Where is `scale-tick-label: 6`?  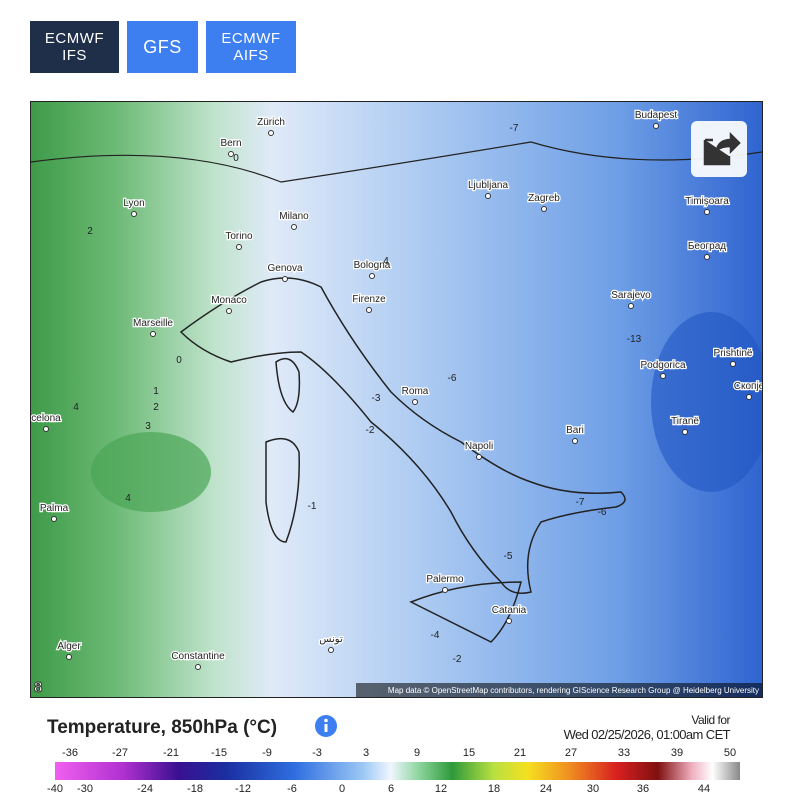 scale-tick-label: 6 is located at coordinates (391, 789).